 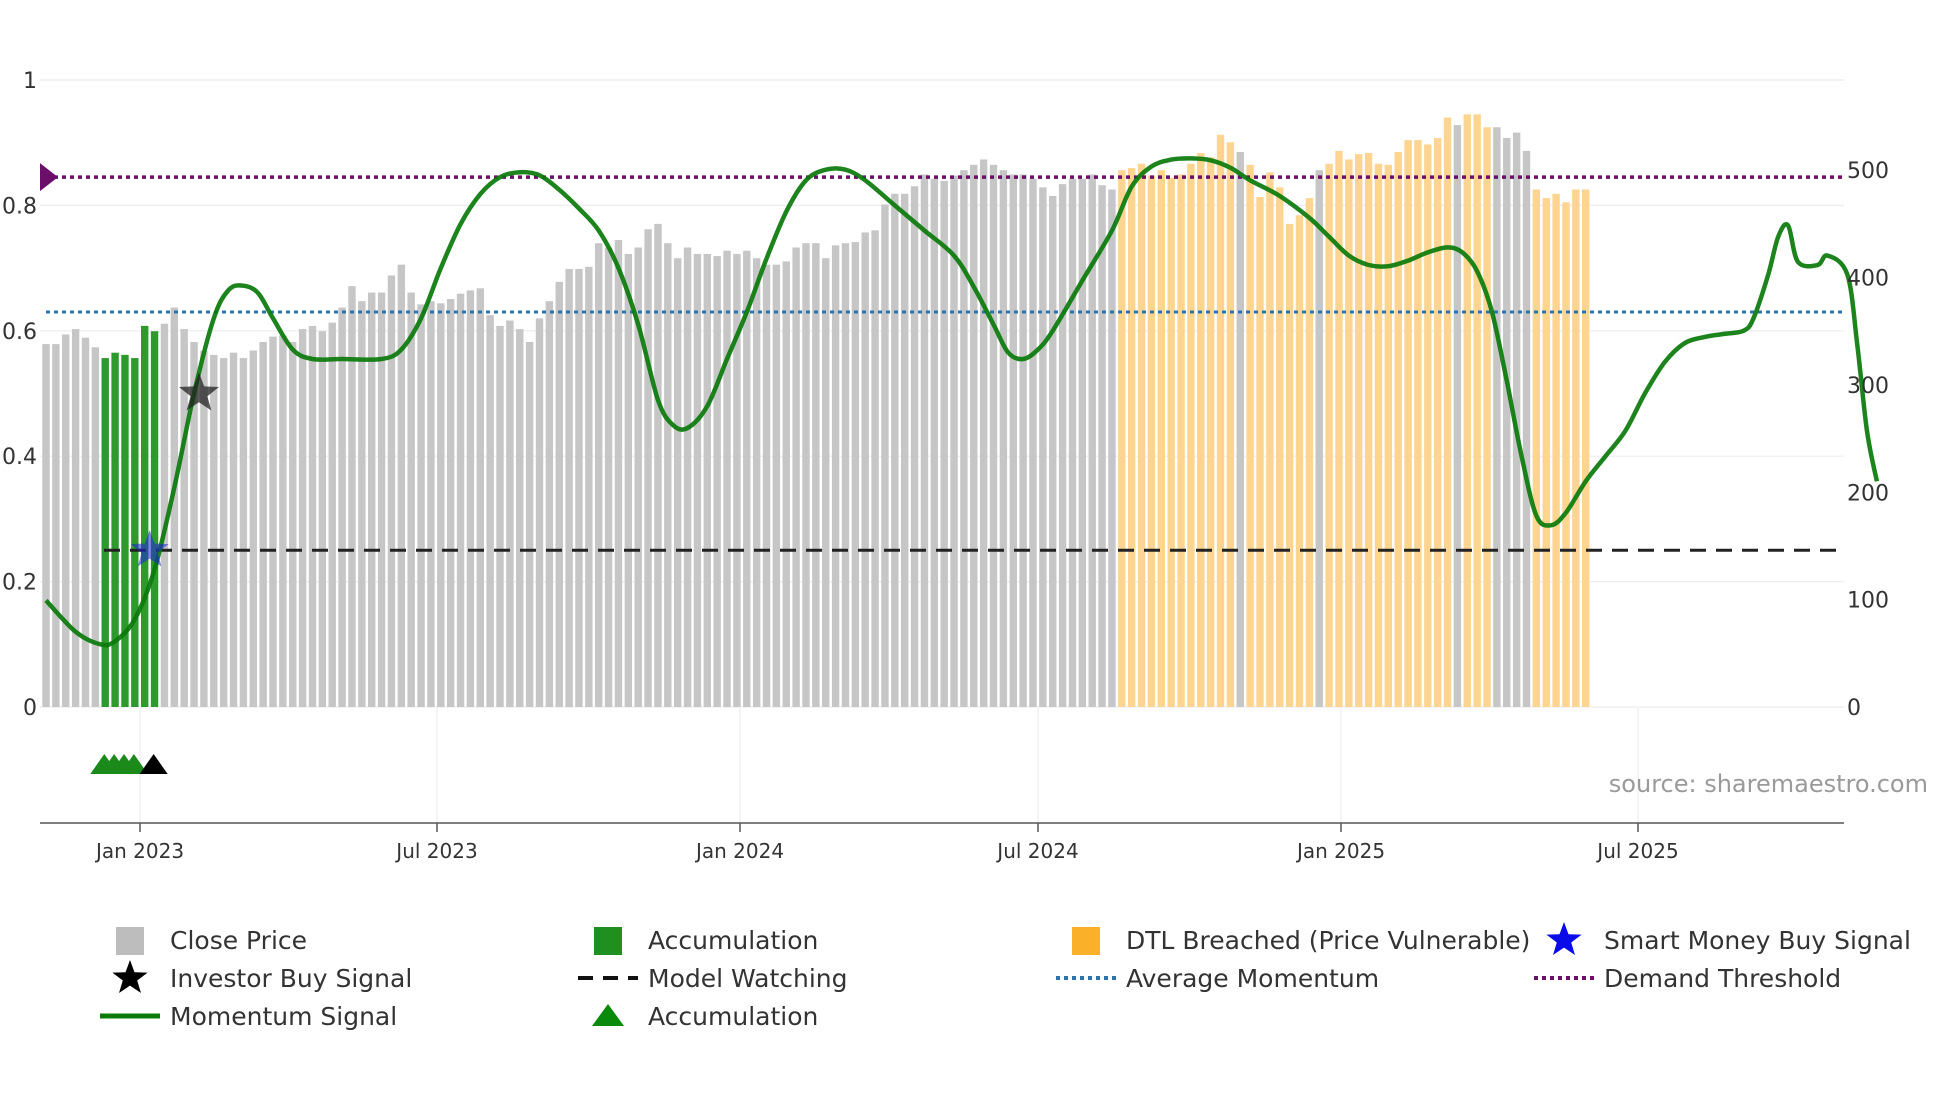 What do you see at coordinates (19, 457) in the screenshot?
I see `left-axis-tick-label: 0.4` at bounding box center [19, 457].